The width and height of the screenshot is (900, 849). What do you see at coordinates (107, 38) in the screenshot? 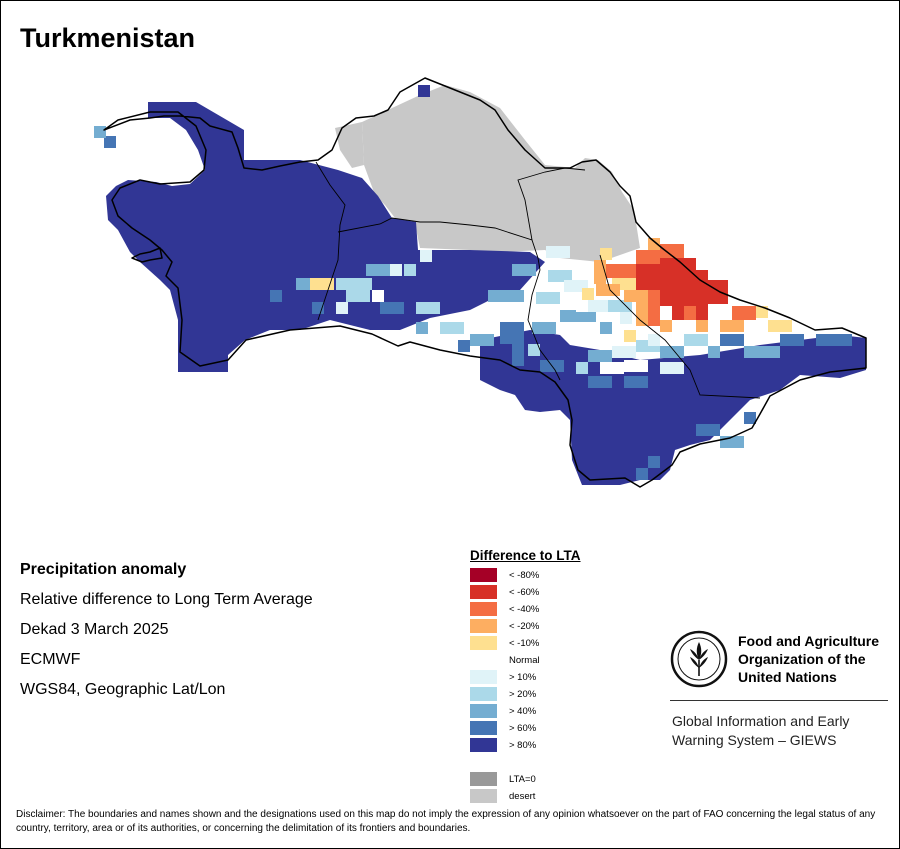
I see `map-title: Turkmenistan` at bounding box center [107, 38].